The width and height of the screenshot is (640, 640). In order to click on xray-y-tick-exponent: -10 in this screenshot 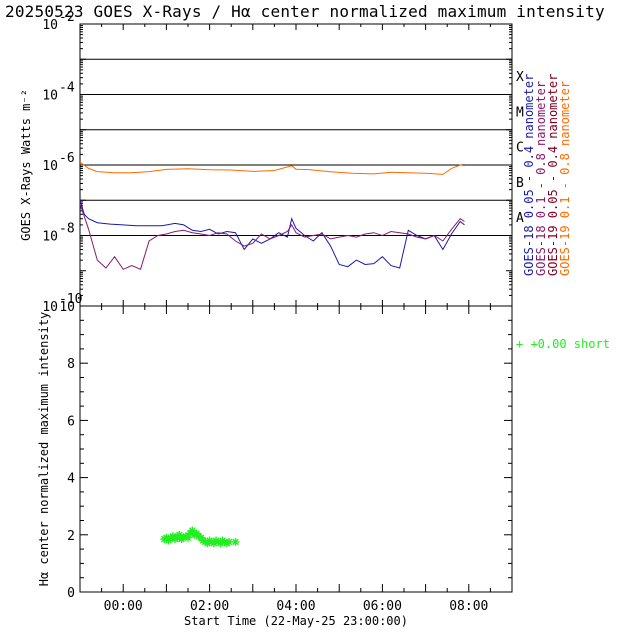, I will do `click(70, 299)`.